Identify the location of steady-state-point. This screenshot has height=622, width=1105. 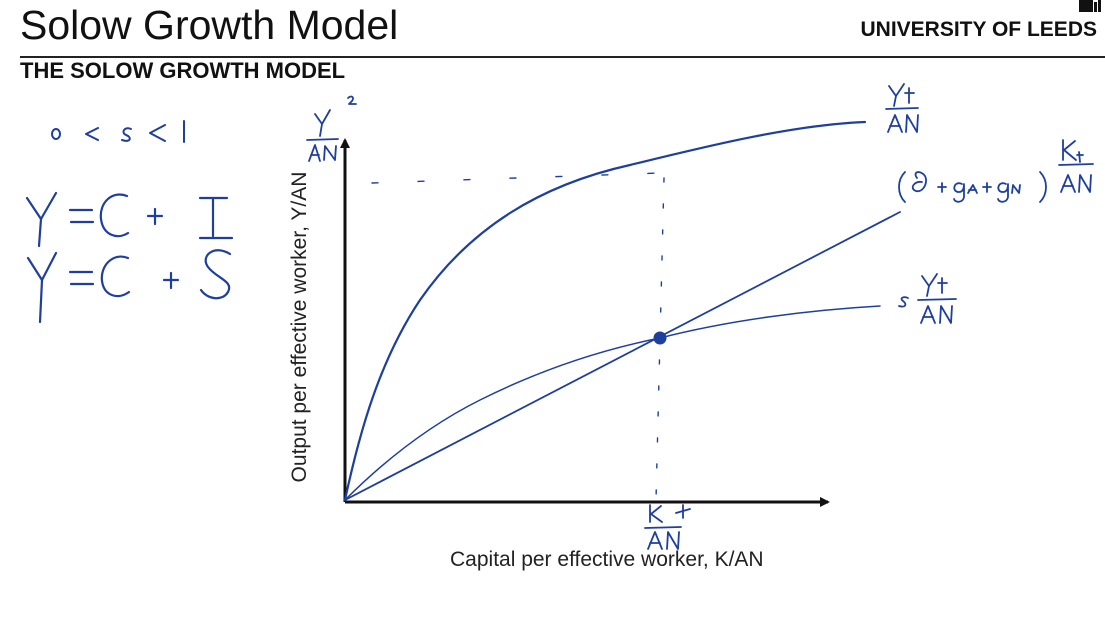
(660, 338).